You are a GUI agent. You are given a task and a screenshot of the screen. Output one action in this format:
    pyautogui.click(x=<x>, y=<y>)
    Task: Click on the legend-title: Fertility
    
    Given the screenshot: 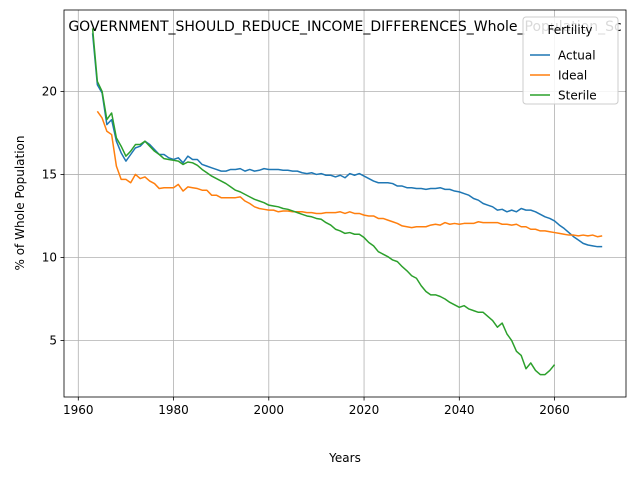 What is the action you would take?
    pyautogui.click(x=569, y=30)
    